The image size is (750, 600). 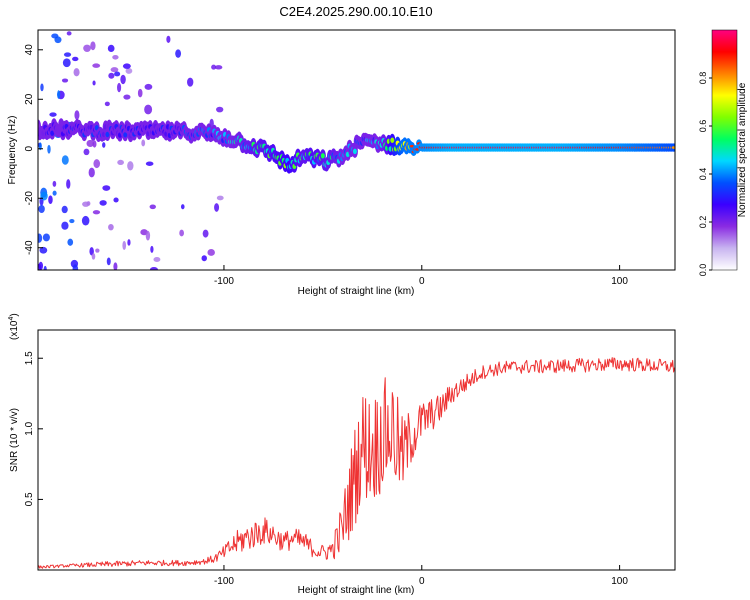 I want to click on spectrogram-y-label: Frequency (Hz), so click(x=12, y=150).